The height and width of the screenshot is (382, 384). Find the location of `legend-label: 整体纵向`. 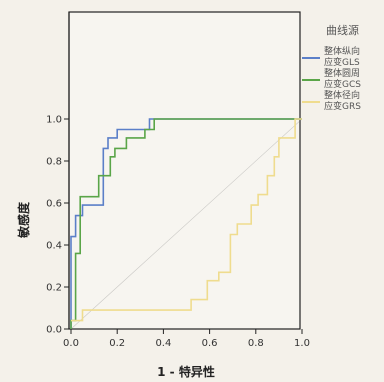

legend-label: 整体纵向 is located at coordinates (342, 51).